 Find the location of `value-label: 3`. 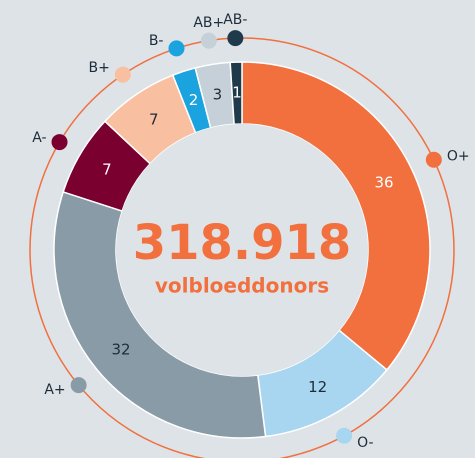

value-label: 3 is located at coordinates (218, 94).